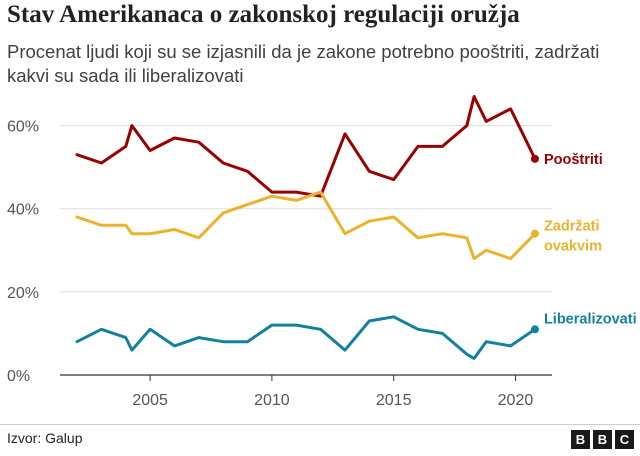  What do you see at coordinates (624, 439) in the screenshot?
I see `bbc-logo-letter-c: C` at bounding box center [624, 439].